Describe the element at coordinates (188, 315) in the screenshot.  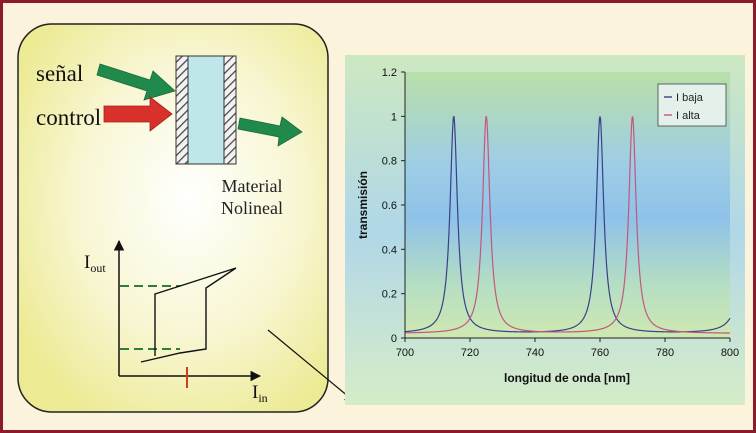
I see `hysteresis-loop` at that location.